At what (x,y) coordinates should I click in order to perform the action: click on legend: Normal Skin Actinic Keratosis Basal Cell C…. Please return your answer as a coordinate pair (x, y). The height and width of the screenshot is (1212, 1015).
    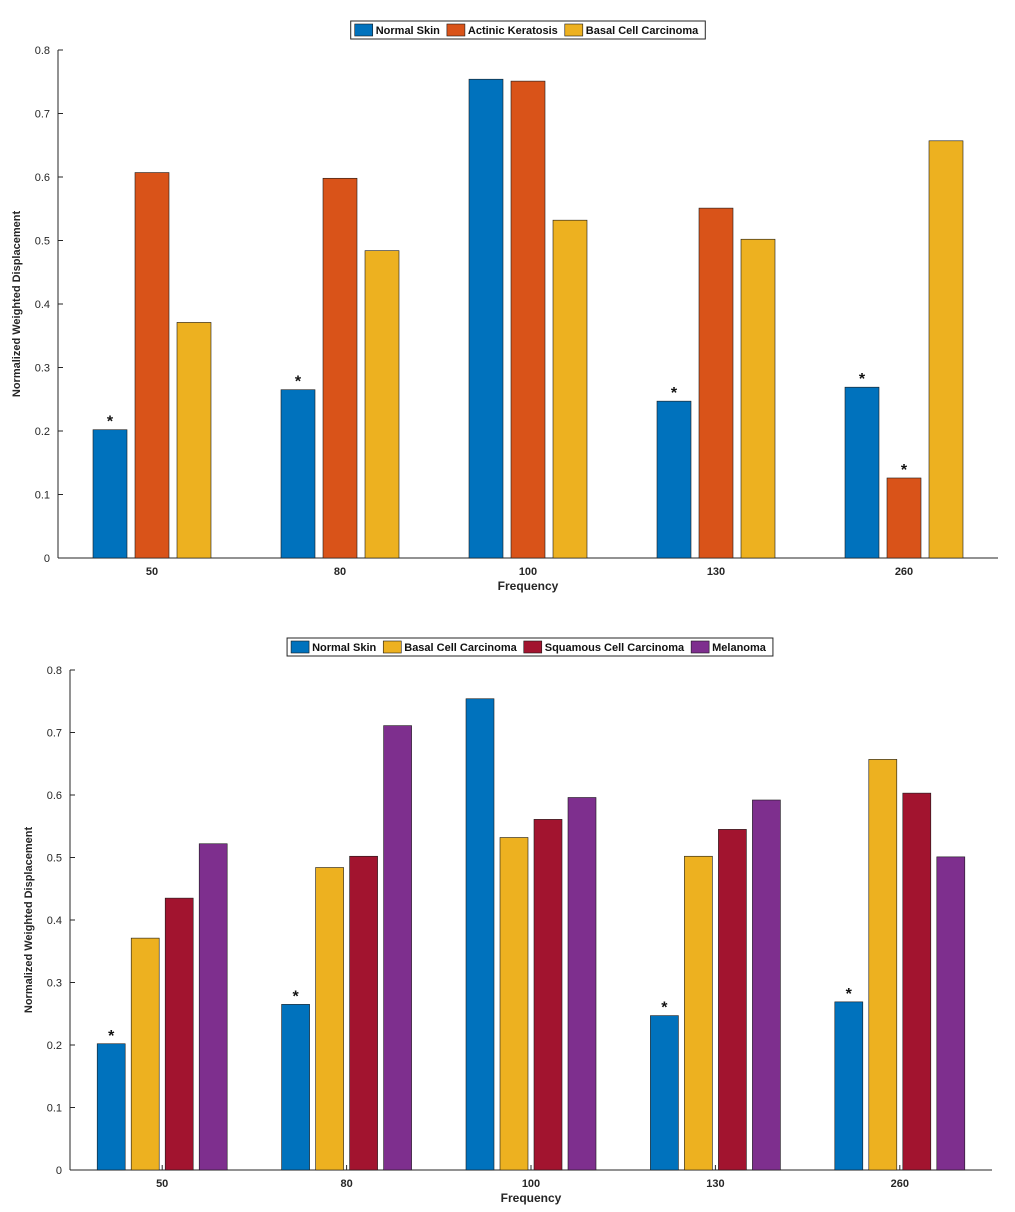
    Looking at the image, I should click on (528, 30).